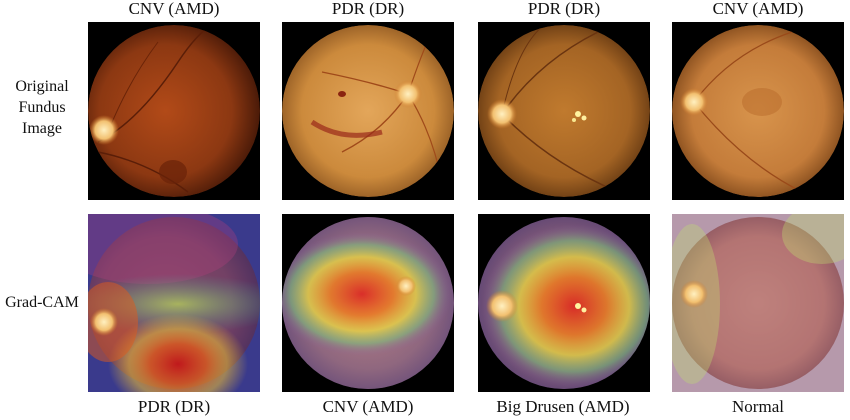  I want to click on row-label-original-line1: Original, so click(42, 86).